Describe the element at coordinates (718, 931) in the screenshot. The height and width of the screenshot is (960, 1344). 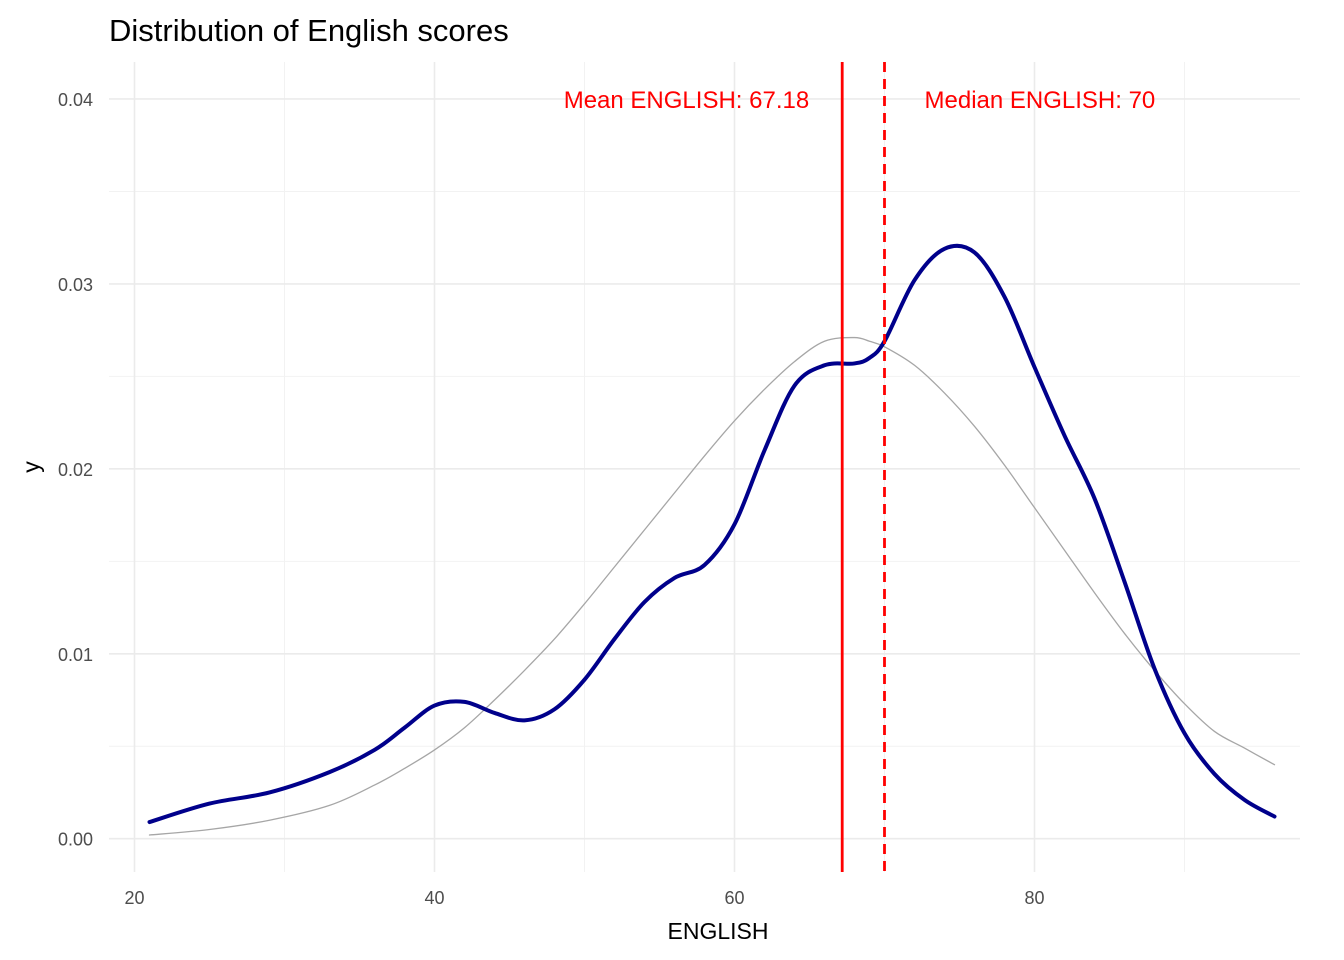
I see `x-axis-title: ENGLISH` at that location.